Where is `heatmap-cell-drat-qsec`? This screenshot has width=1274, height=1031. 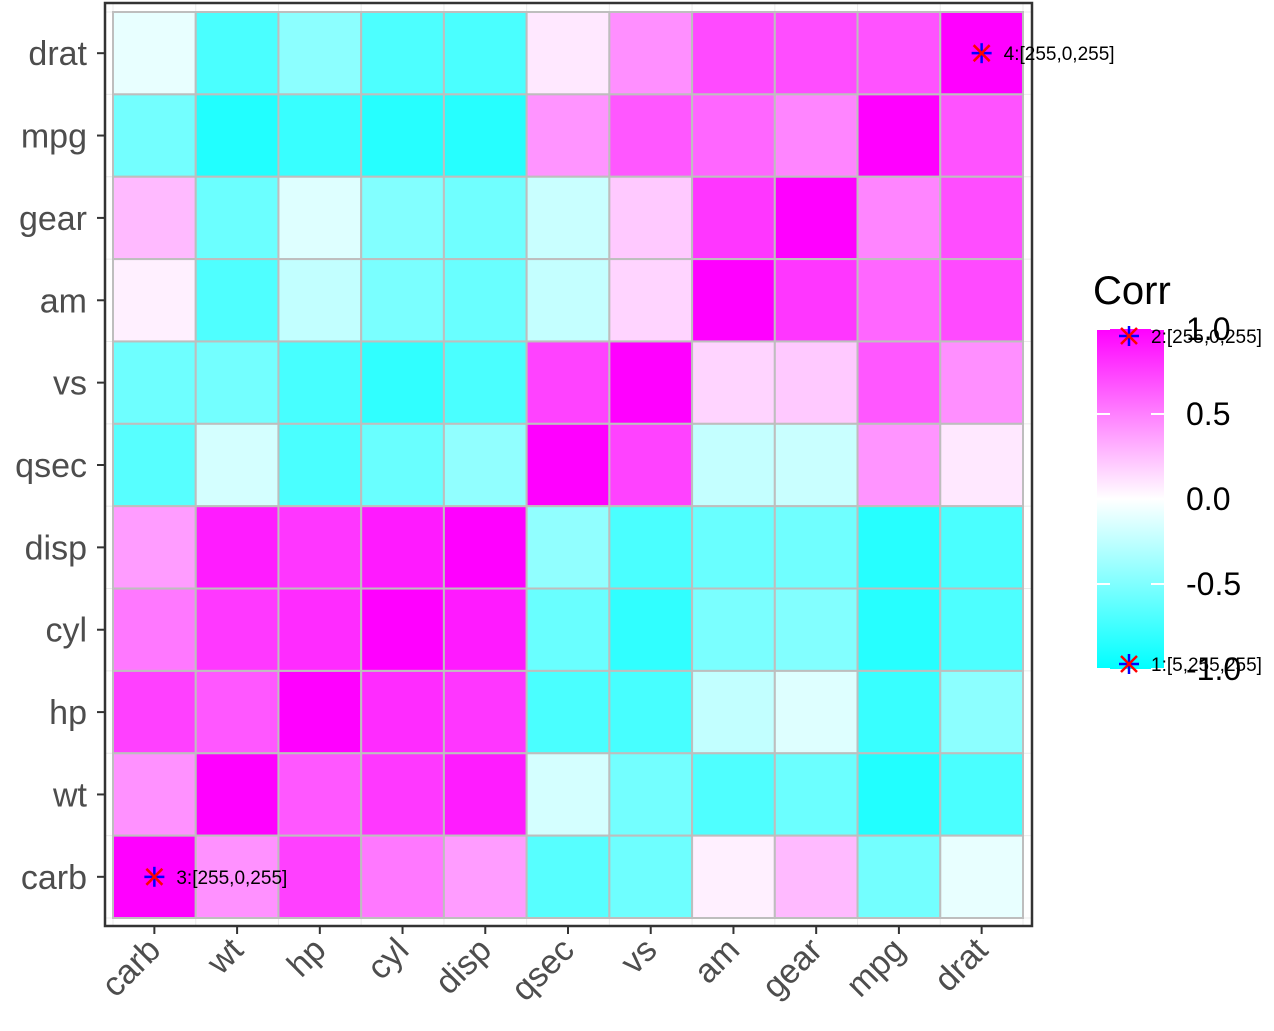 heatmap-cell-drat-qsec is located at coordinates (568, 53).